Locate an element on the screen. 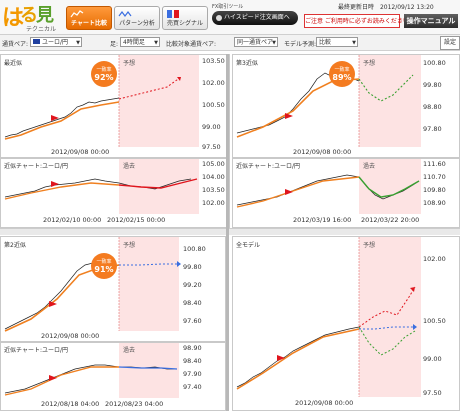 The height and width of the screenshot is (411, 460). updated-value: 2012/09/12 13:20 is located at coordinates (406, 7).